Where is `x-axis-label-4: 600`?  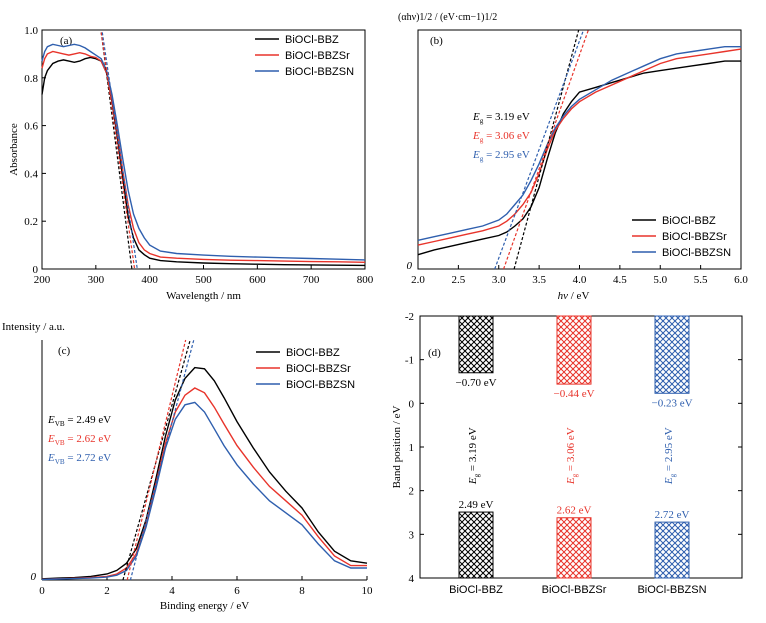
x-axis-label-4: 600 is located at coordinates (257, 280).